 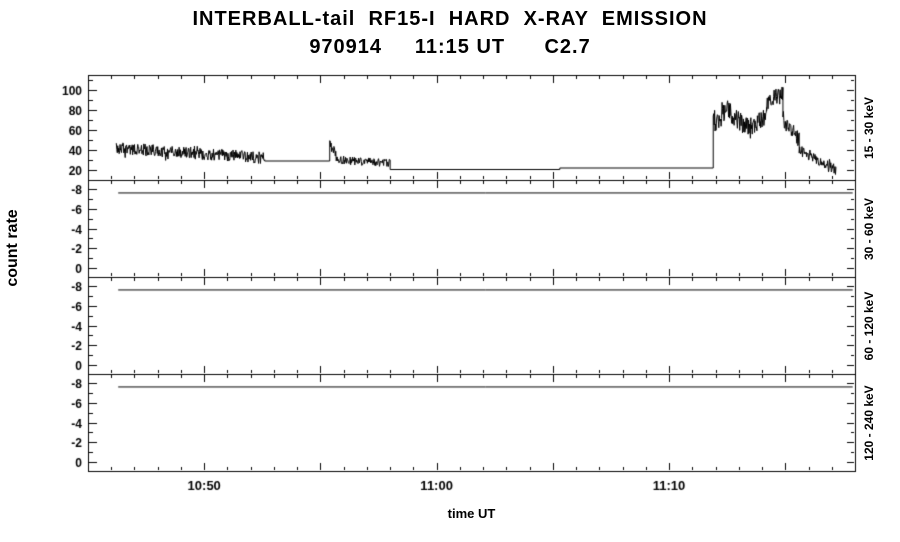 I want to click on panel-label-120-240-kev: 120 - 240 keV, so click(x=869, y=423).